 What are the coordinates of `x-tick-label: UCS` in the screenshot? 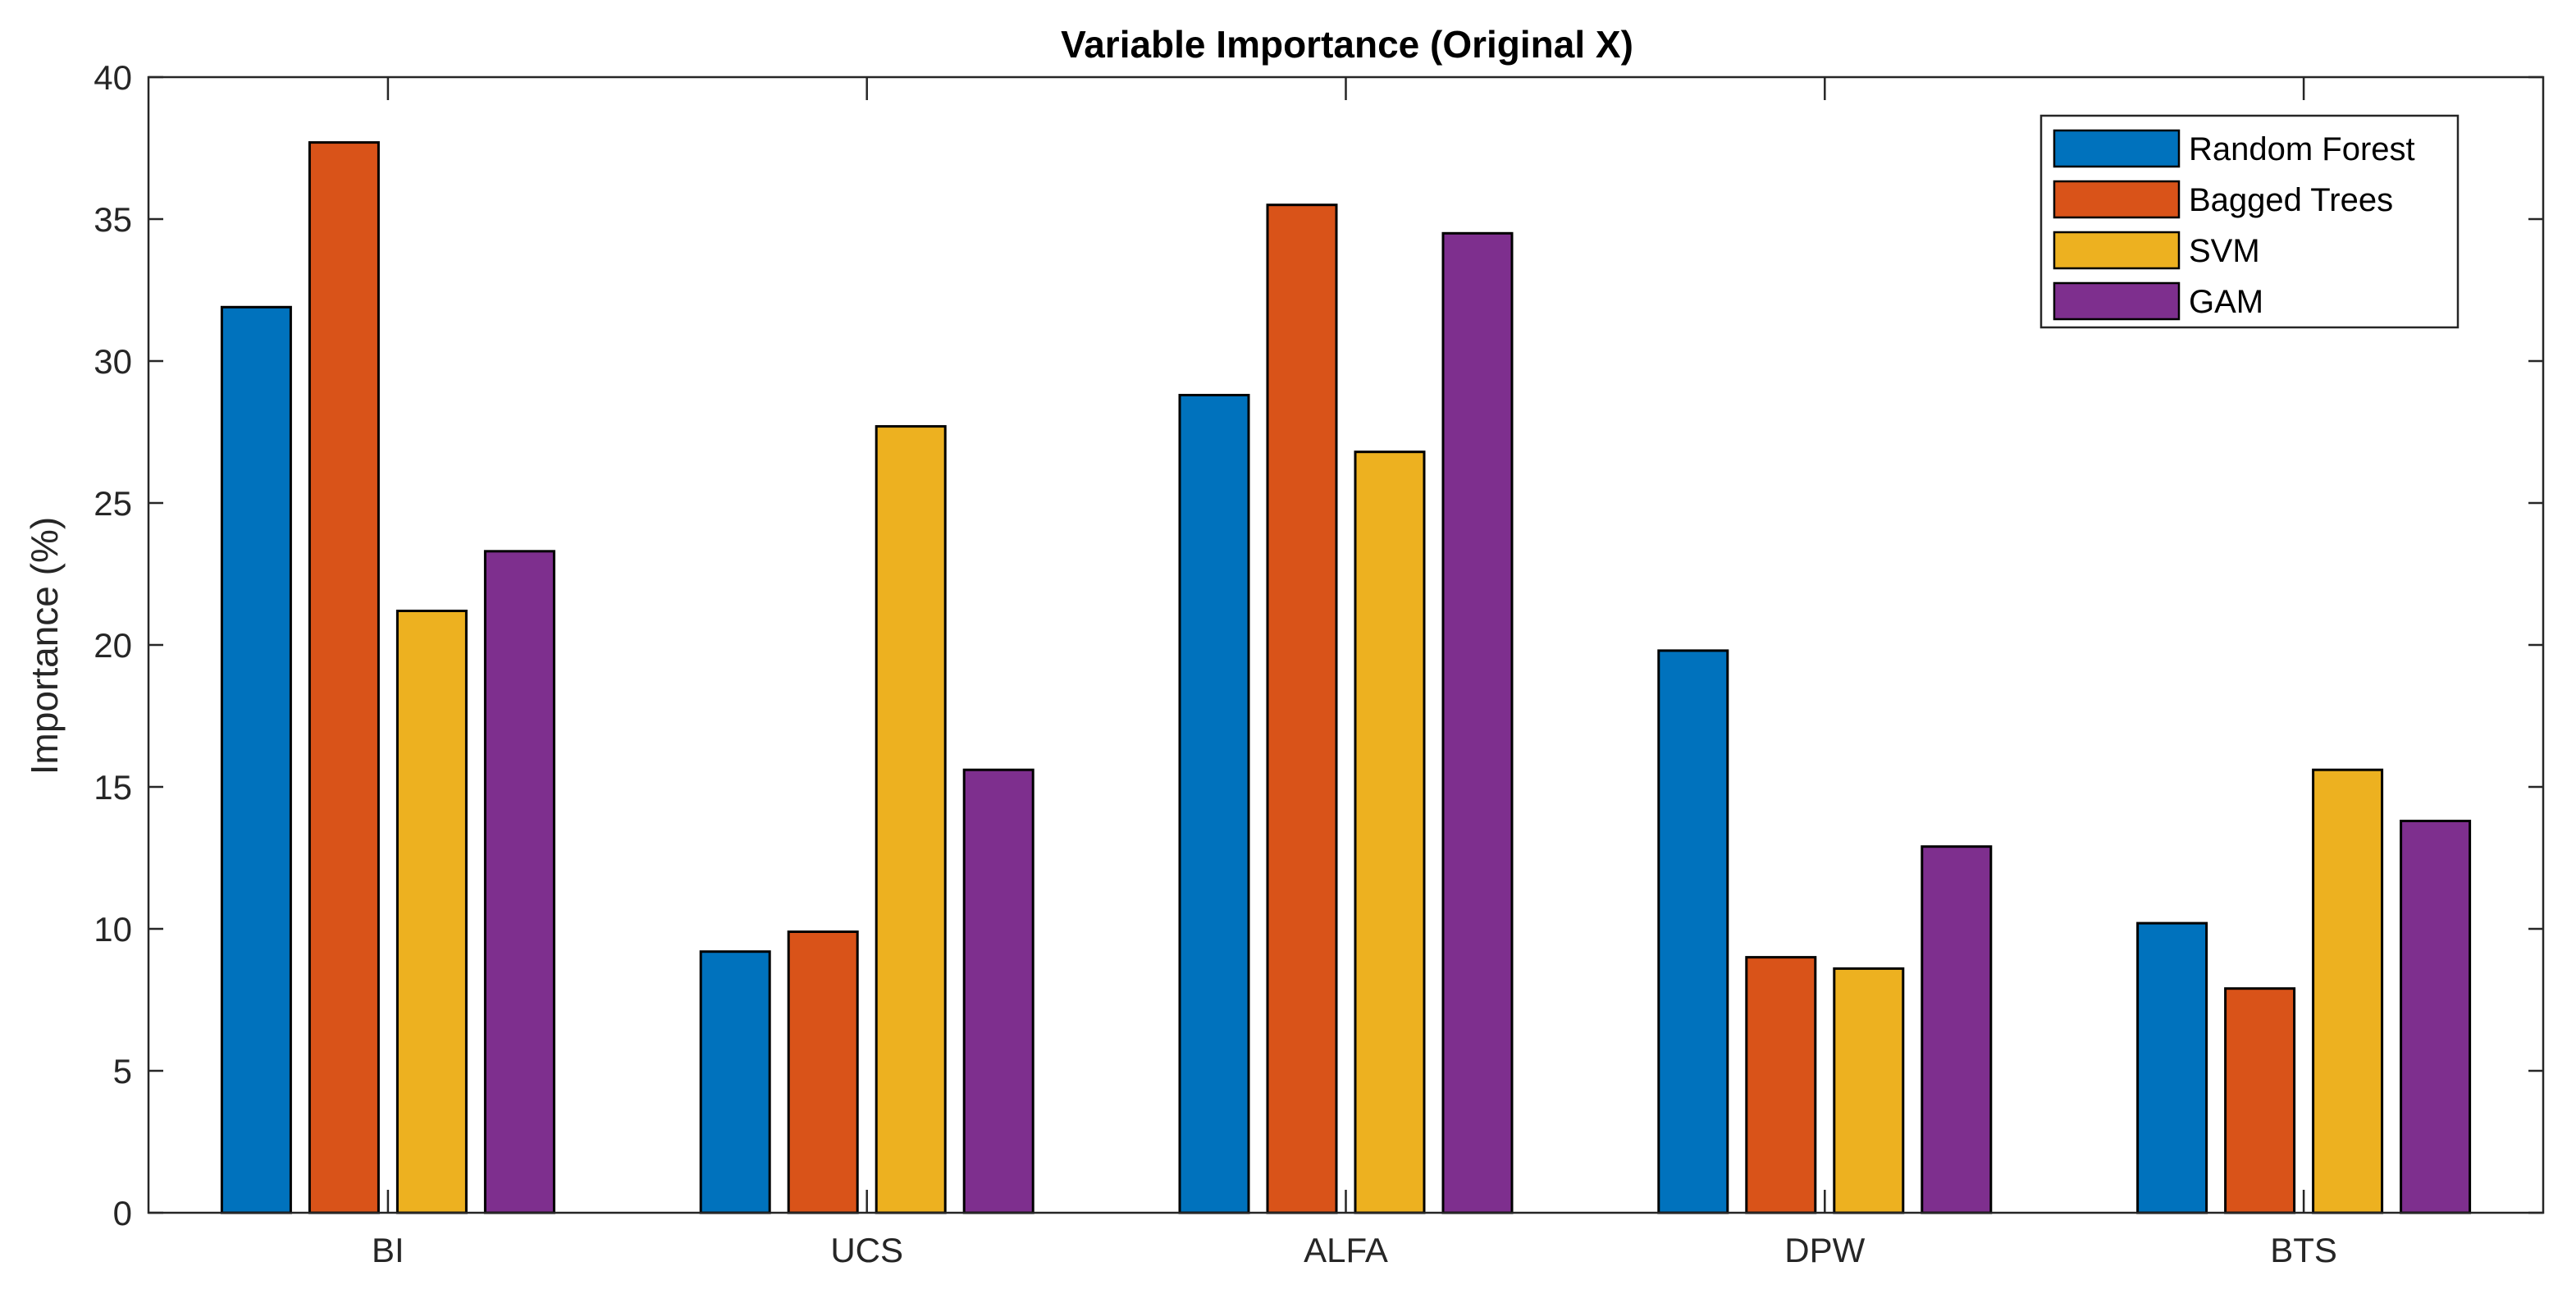 It's located at (866, 1250).